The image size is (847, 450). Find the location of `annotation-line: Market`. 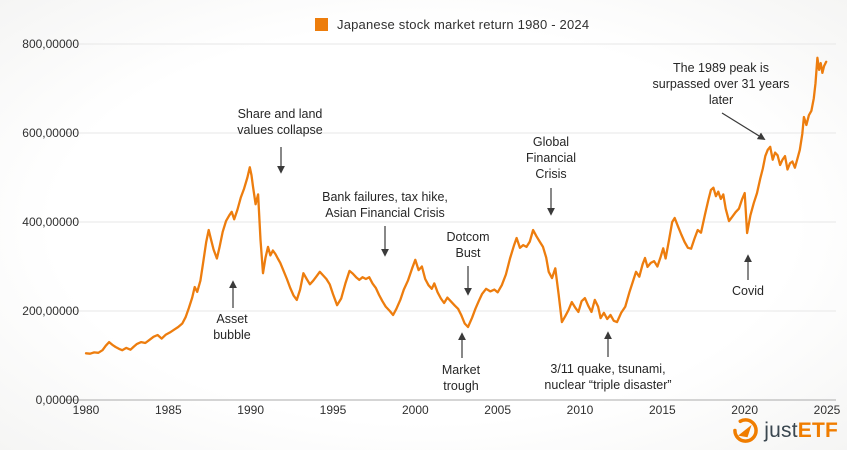

annotation-line: Market is located at coordinates (461, 370).